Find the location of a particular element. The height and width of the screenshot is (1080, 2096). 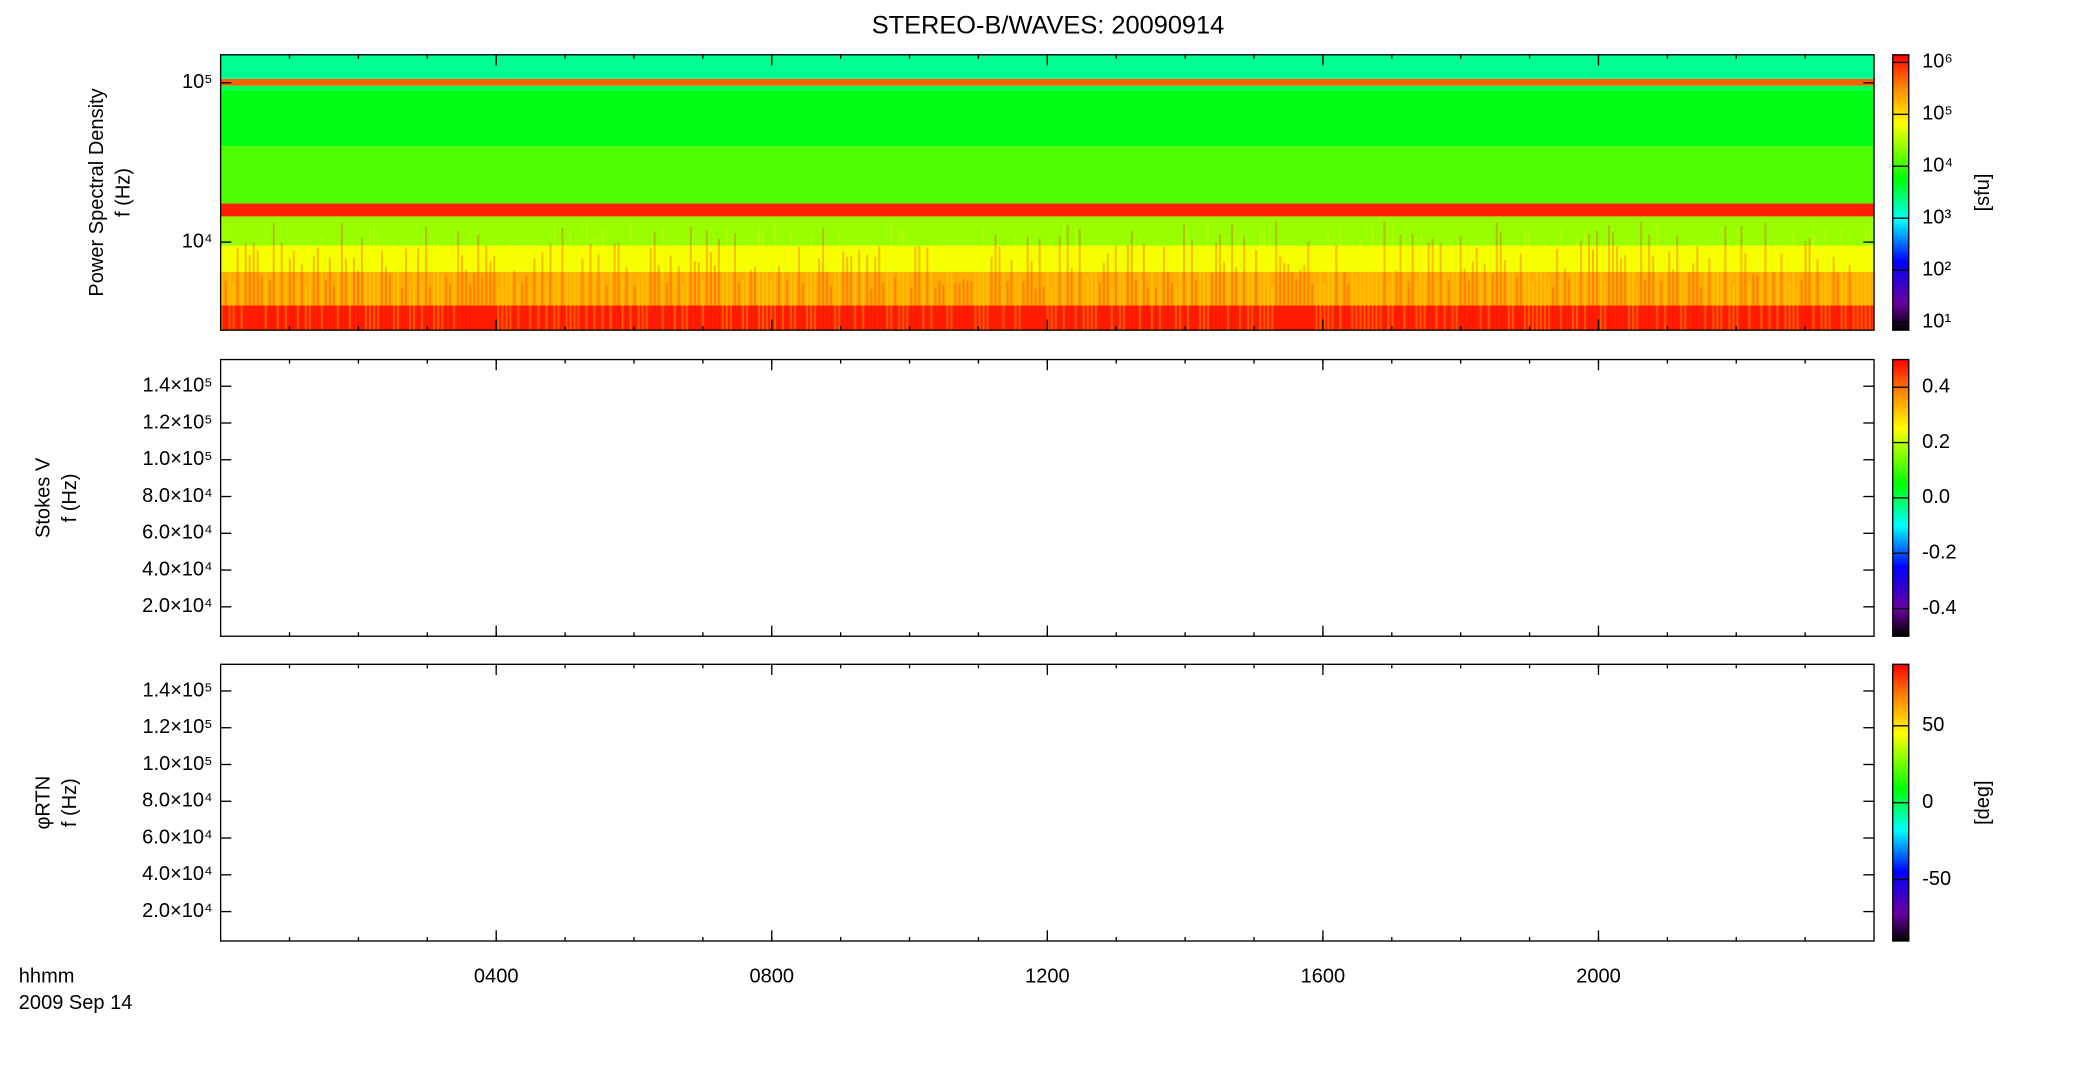

y-tick-label: 1.0×10⁵ is located at coordinates (177, 764).